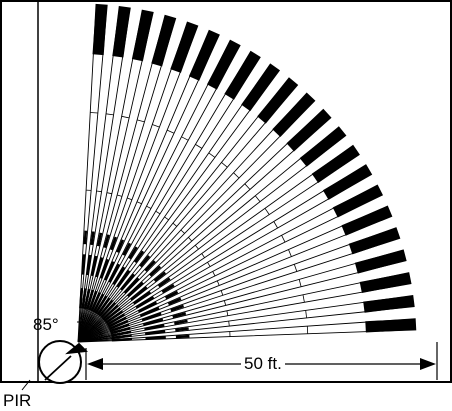 This screenshot has width=452, height=411. Describe the element at coordinates (17, 400) in the screenshot. I see `sensor-label: PIR` at that location.